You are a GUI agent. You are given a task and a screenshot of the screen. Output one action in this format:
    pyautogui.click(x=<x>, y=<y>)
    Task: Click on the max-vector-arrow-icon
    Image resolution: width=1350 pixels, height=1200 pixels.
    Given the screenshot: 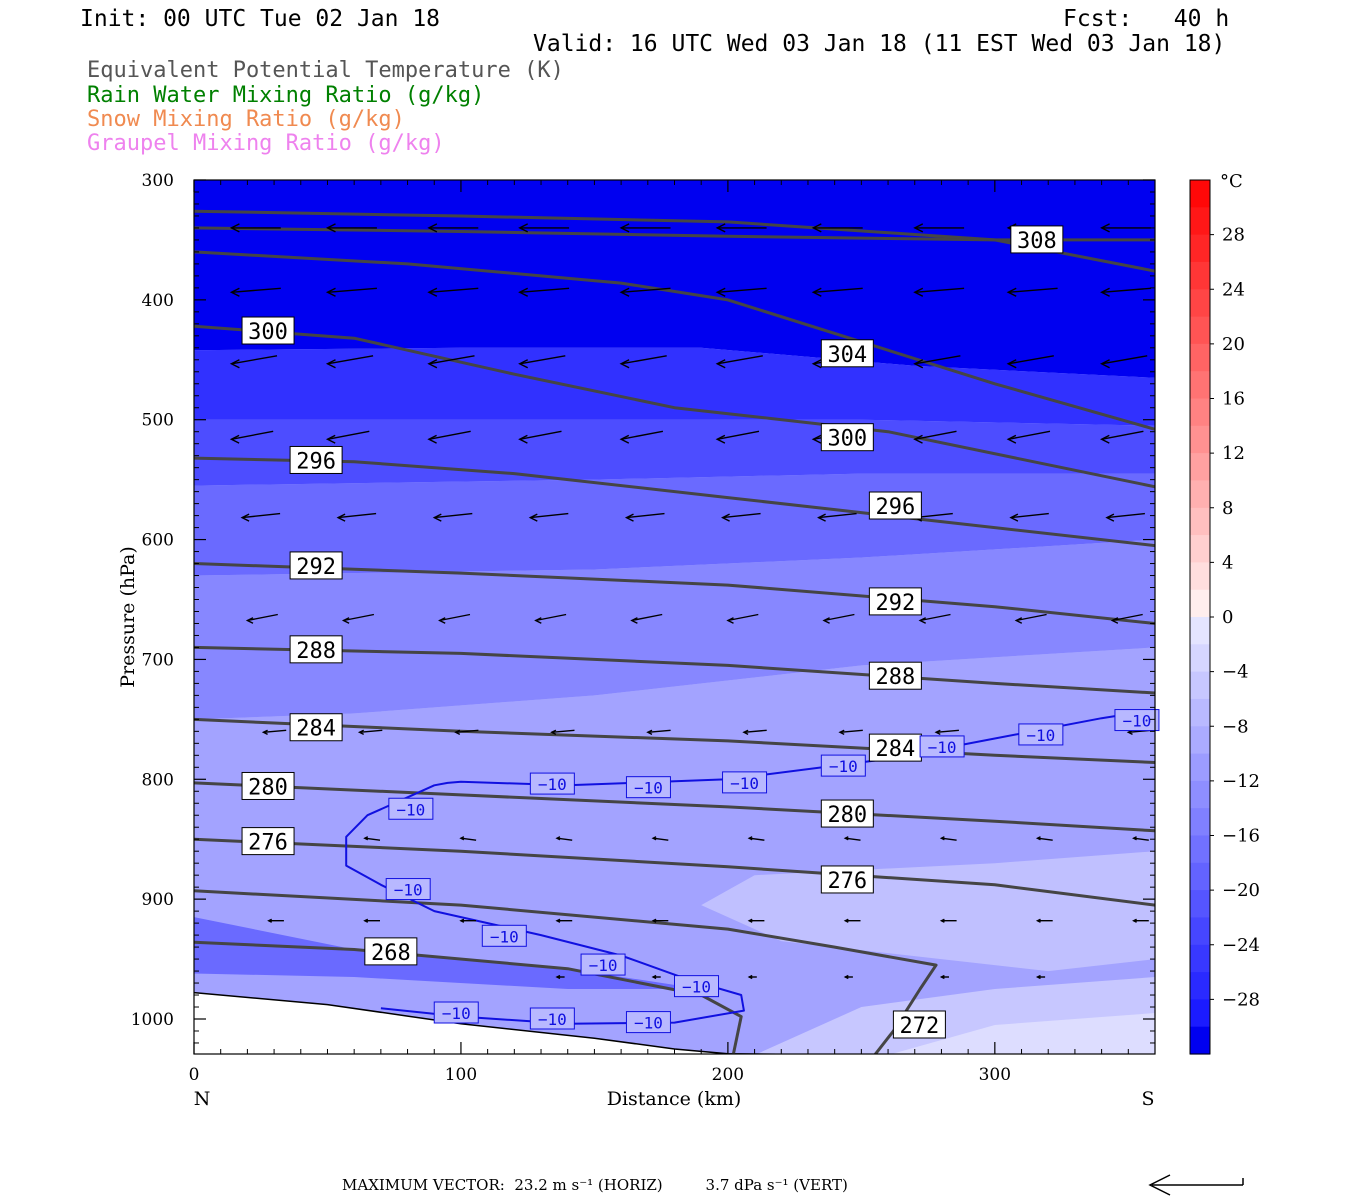 What is the action you would take?
    pyautogui.click(x=1196, y=1185)
    